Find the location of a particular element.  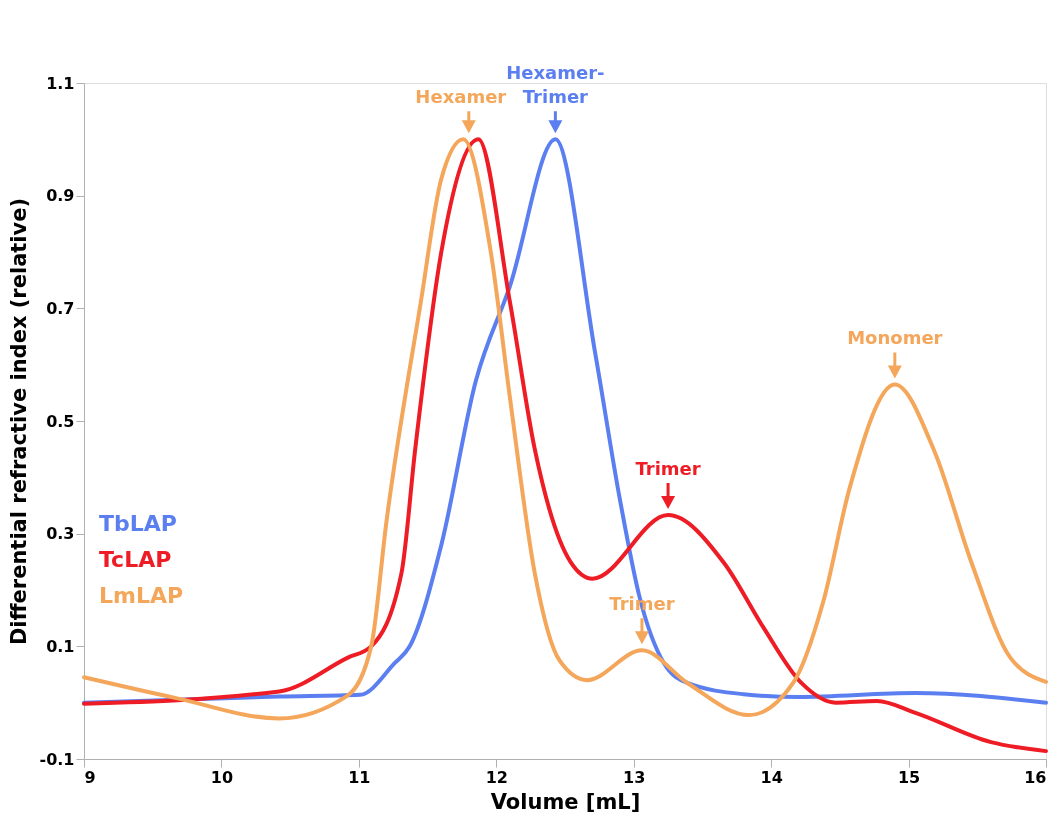

x-tick-label: 12 is located at coordinates (496, 777).